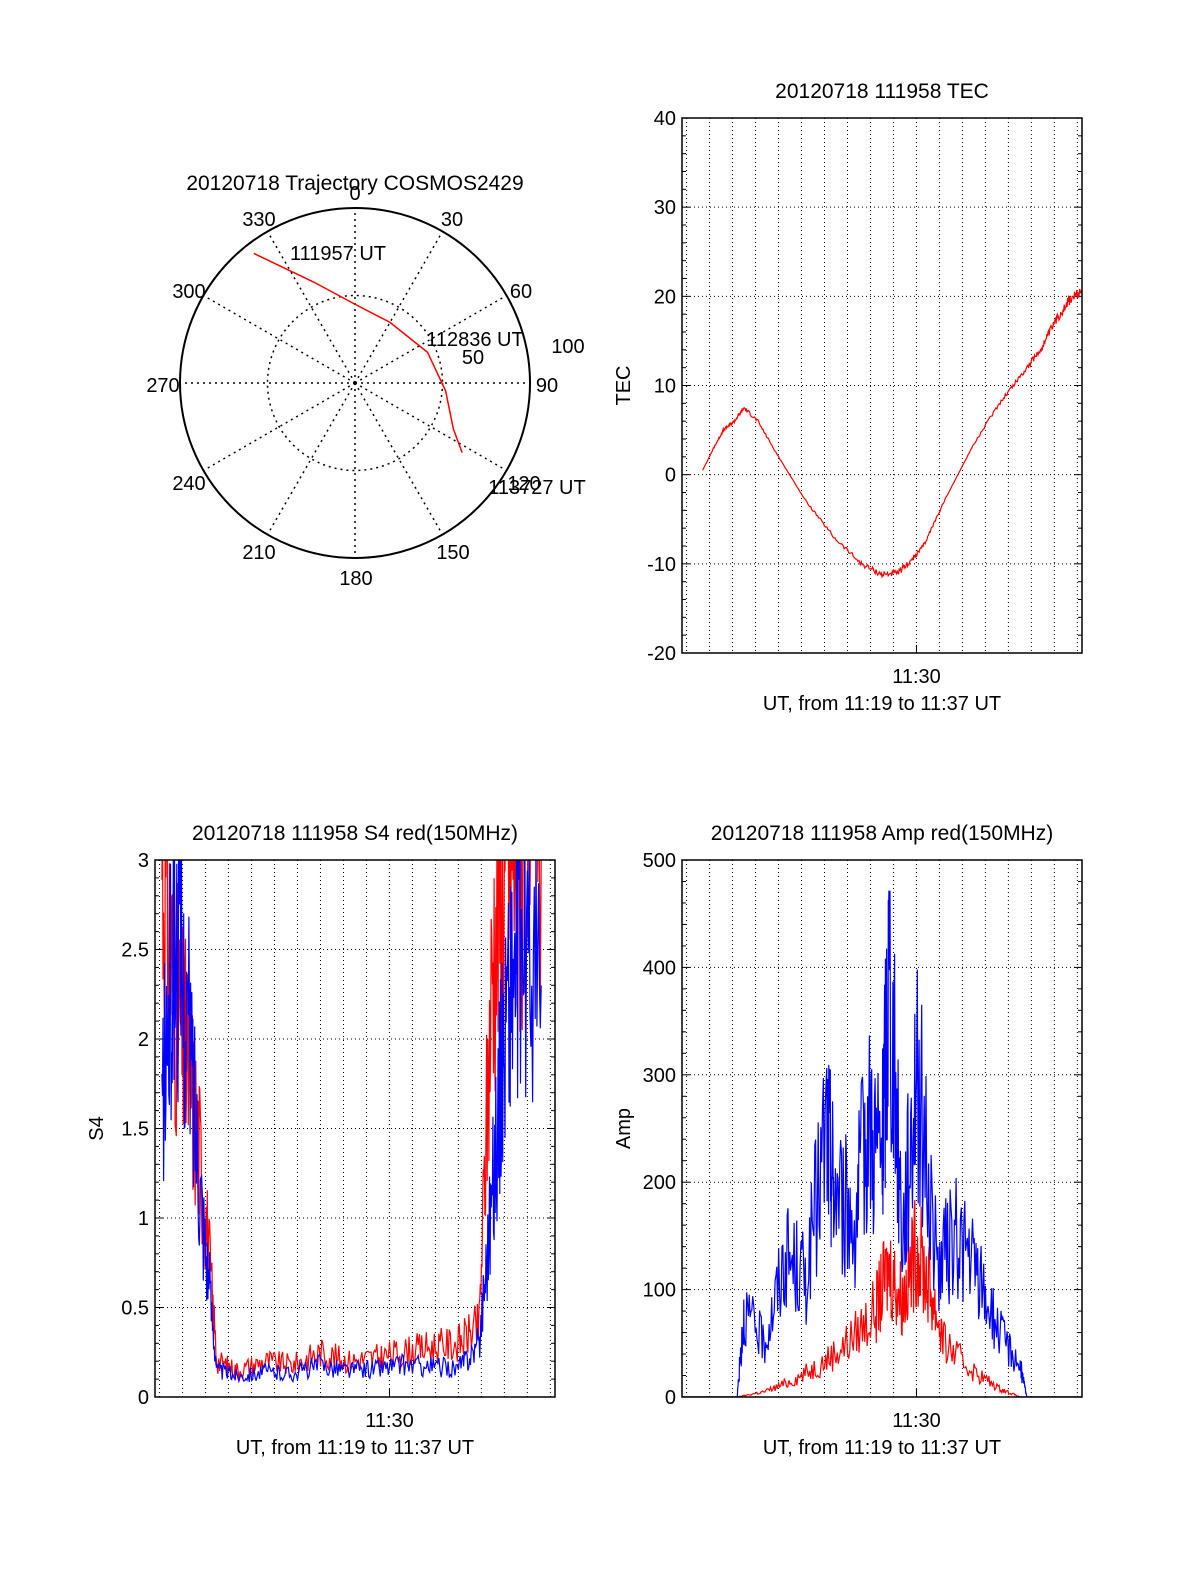 This screenshot has width=1200, height=1575. What do you see at coordinates (882, 91) in the screenshot?
I see `plot-title: 20120718 111958 TEC` at bounding box center [882, 91].